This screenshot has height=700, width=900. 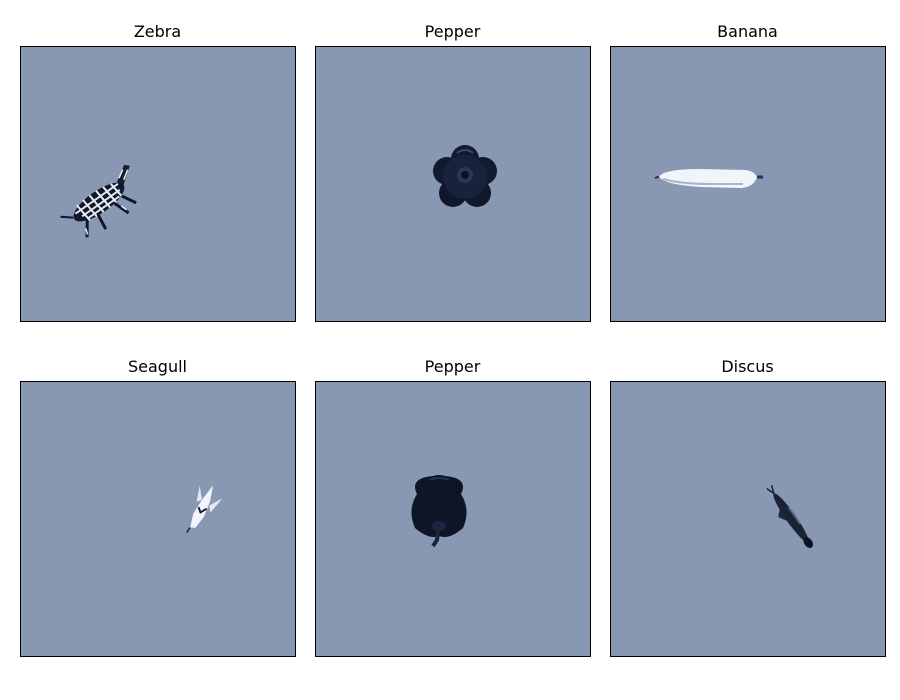 What do you see at coordinates (747, 366) in the screenshot?
I see `panel-title-discus: Discus` at bounding box center [747, 366].